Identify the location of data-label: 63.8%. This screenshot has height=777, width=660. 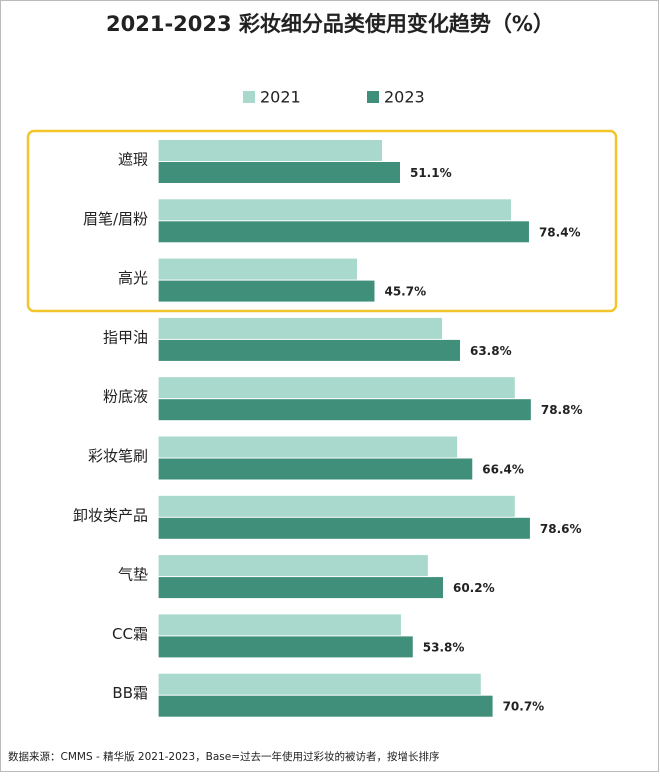
(491, 351).